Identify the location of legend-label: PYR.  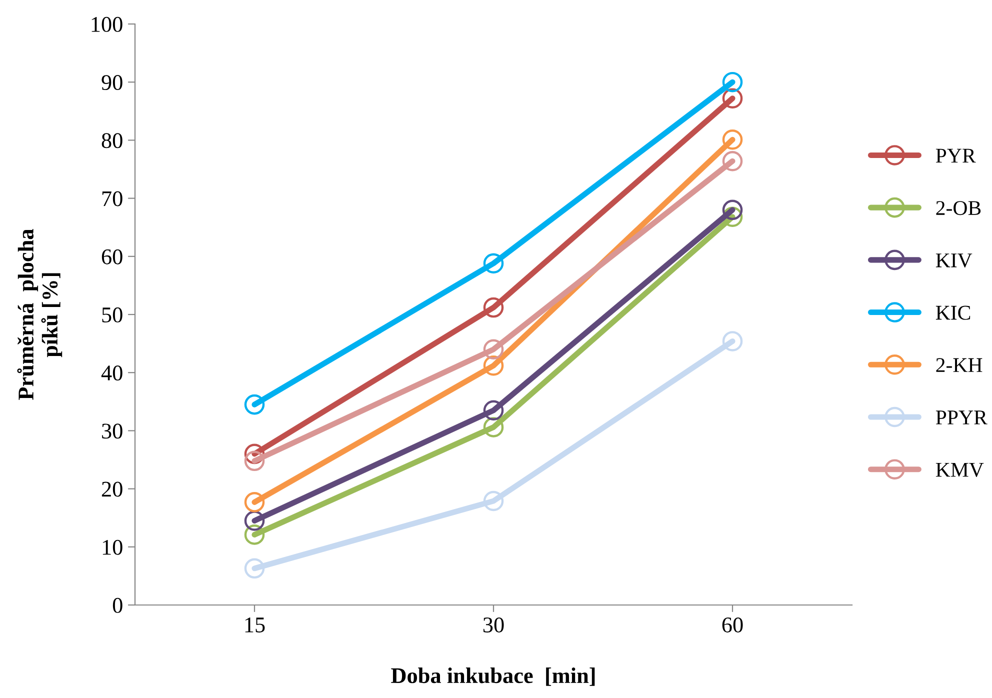
(956, 155).